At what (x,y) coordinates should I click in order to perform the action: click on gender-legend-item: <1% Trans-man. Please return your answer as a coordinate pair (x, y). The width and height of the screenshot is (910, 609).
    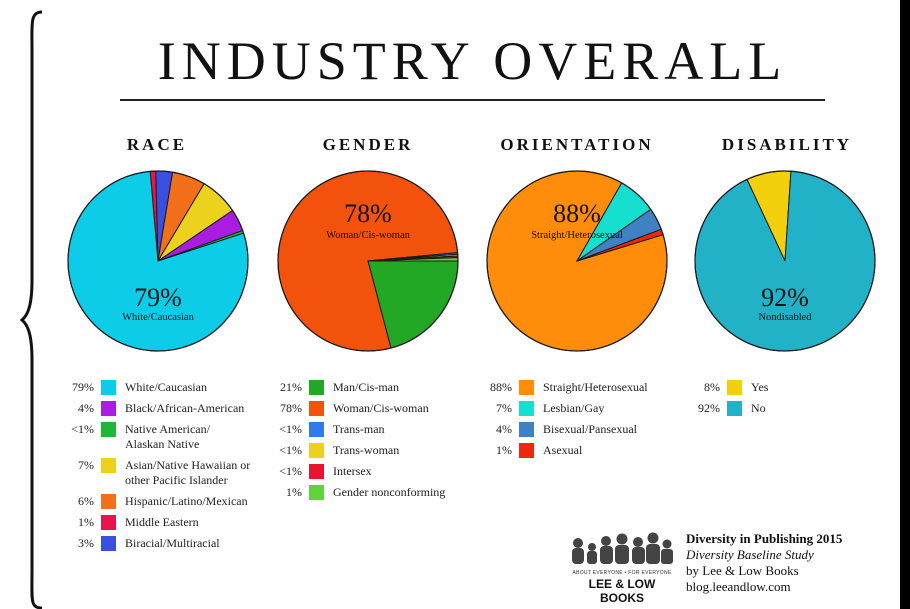
    Looking at the image, I should click on (356, 429).